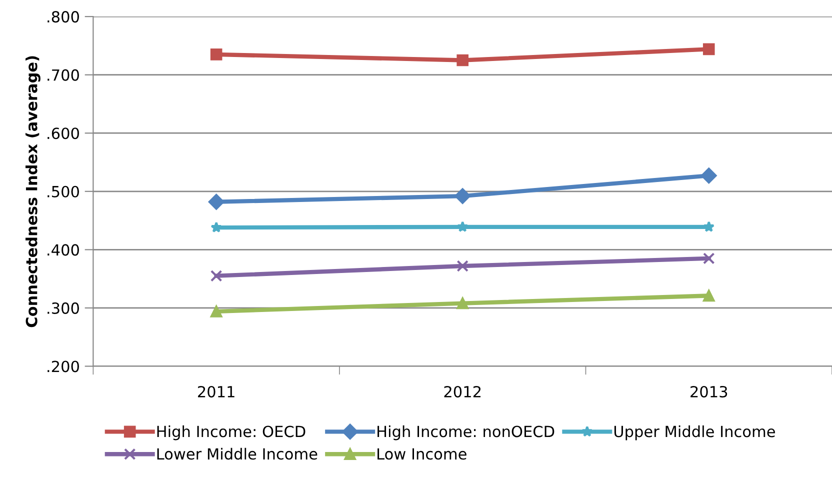  I want to click on x-tick-label: 2011, so click(216, 392).